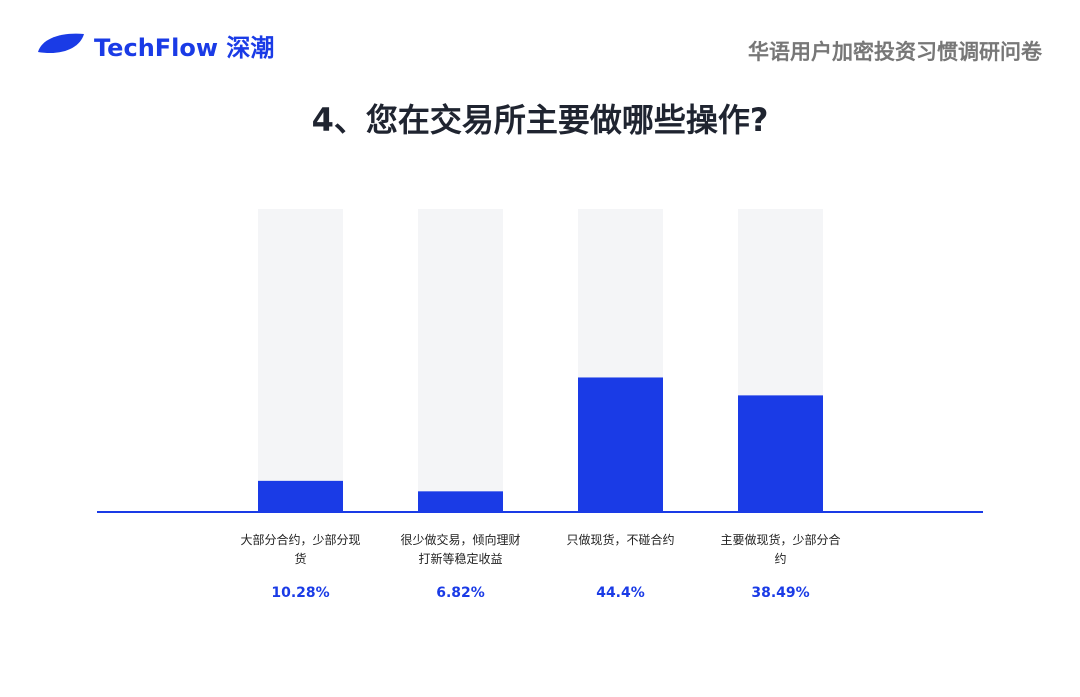 The height and width of the screenshot is (697, 1080). What do you see at coordinates (300, 593) in the screenshot?
I see `value-label: 10.28%` at bounding box center [300, 593].